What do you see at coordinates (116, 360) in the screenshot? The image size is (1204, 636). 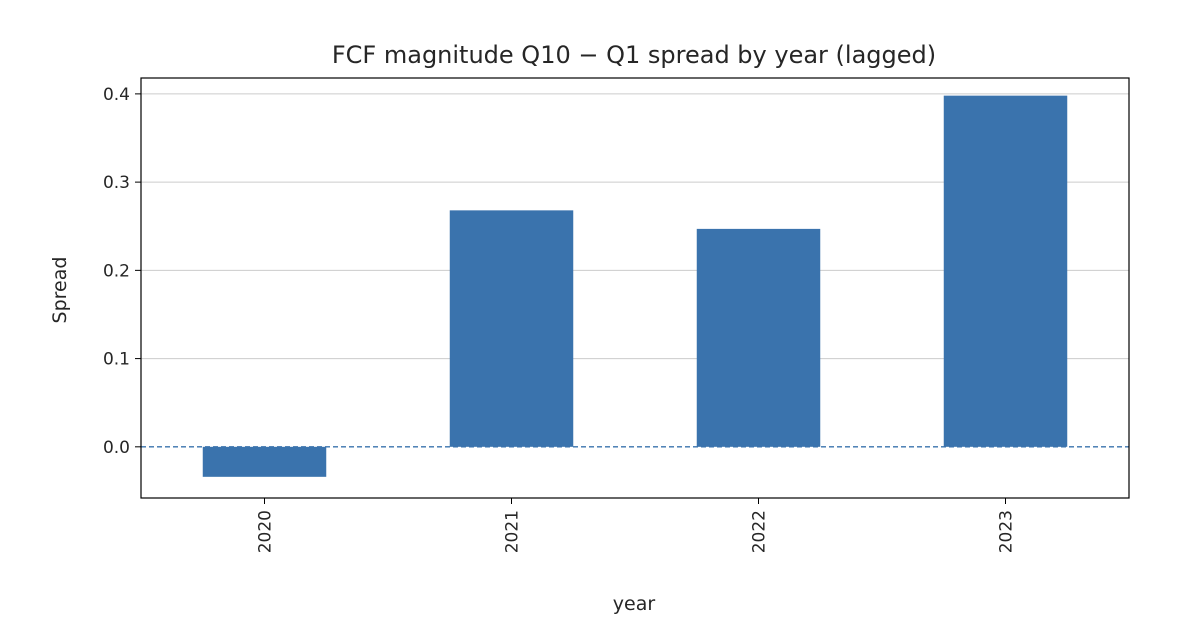 I see `y-tick-label: 0.1` at bounding box center [116, 360].